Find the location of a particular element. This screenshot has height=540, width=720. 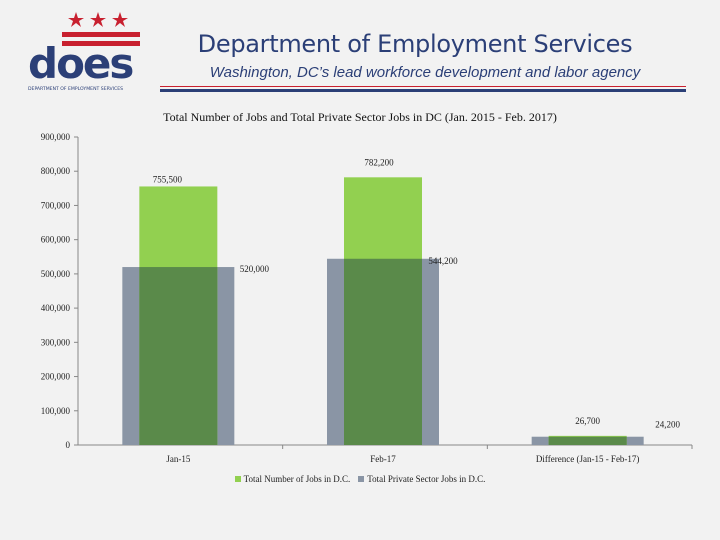

y-tick-label: 700,000 is located at coordinates (56, 205).